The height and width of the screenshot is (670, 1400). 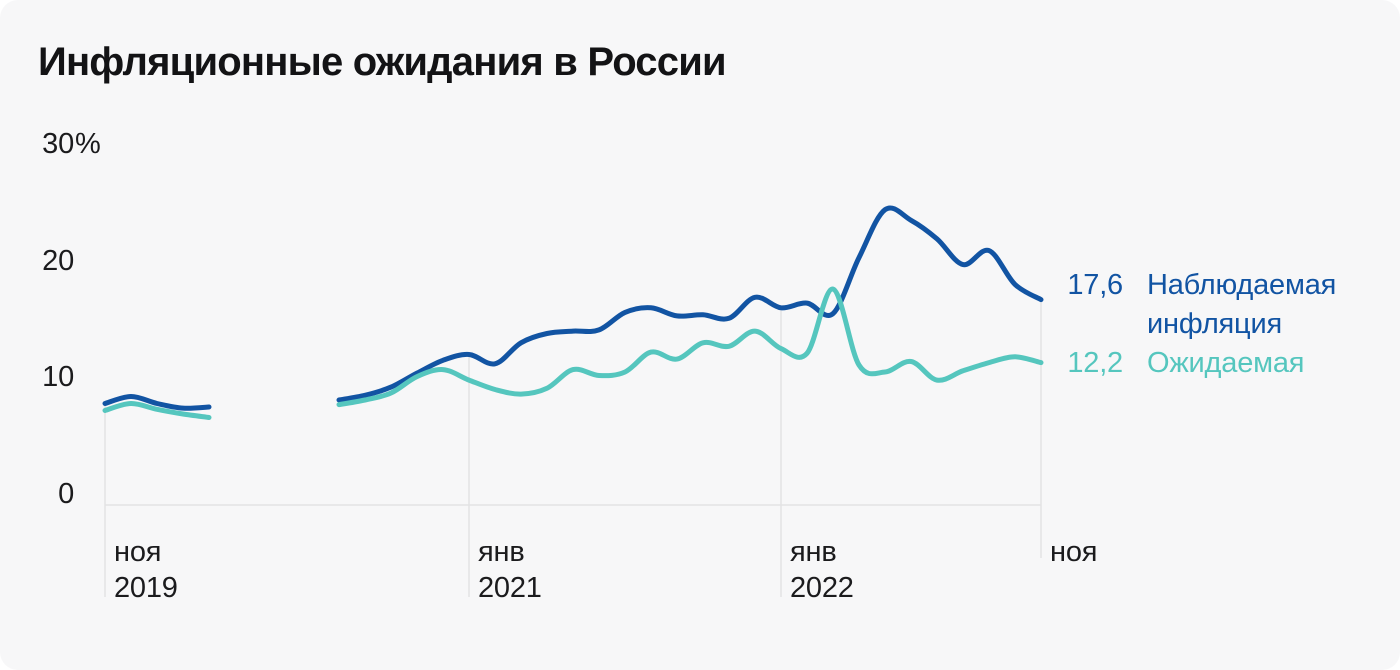 I want to click on x-tick-label: янв 2022, so click(x=822, y=570).